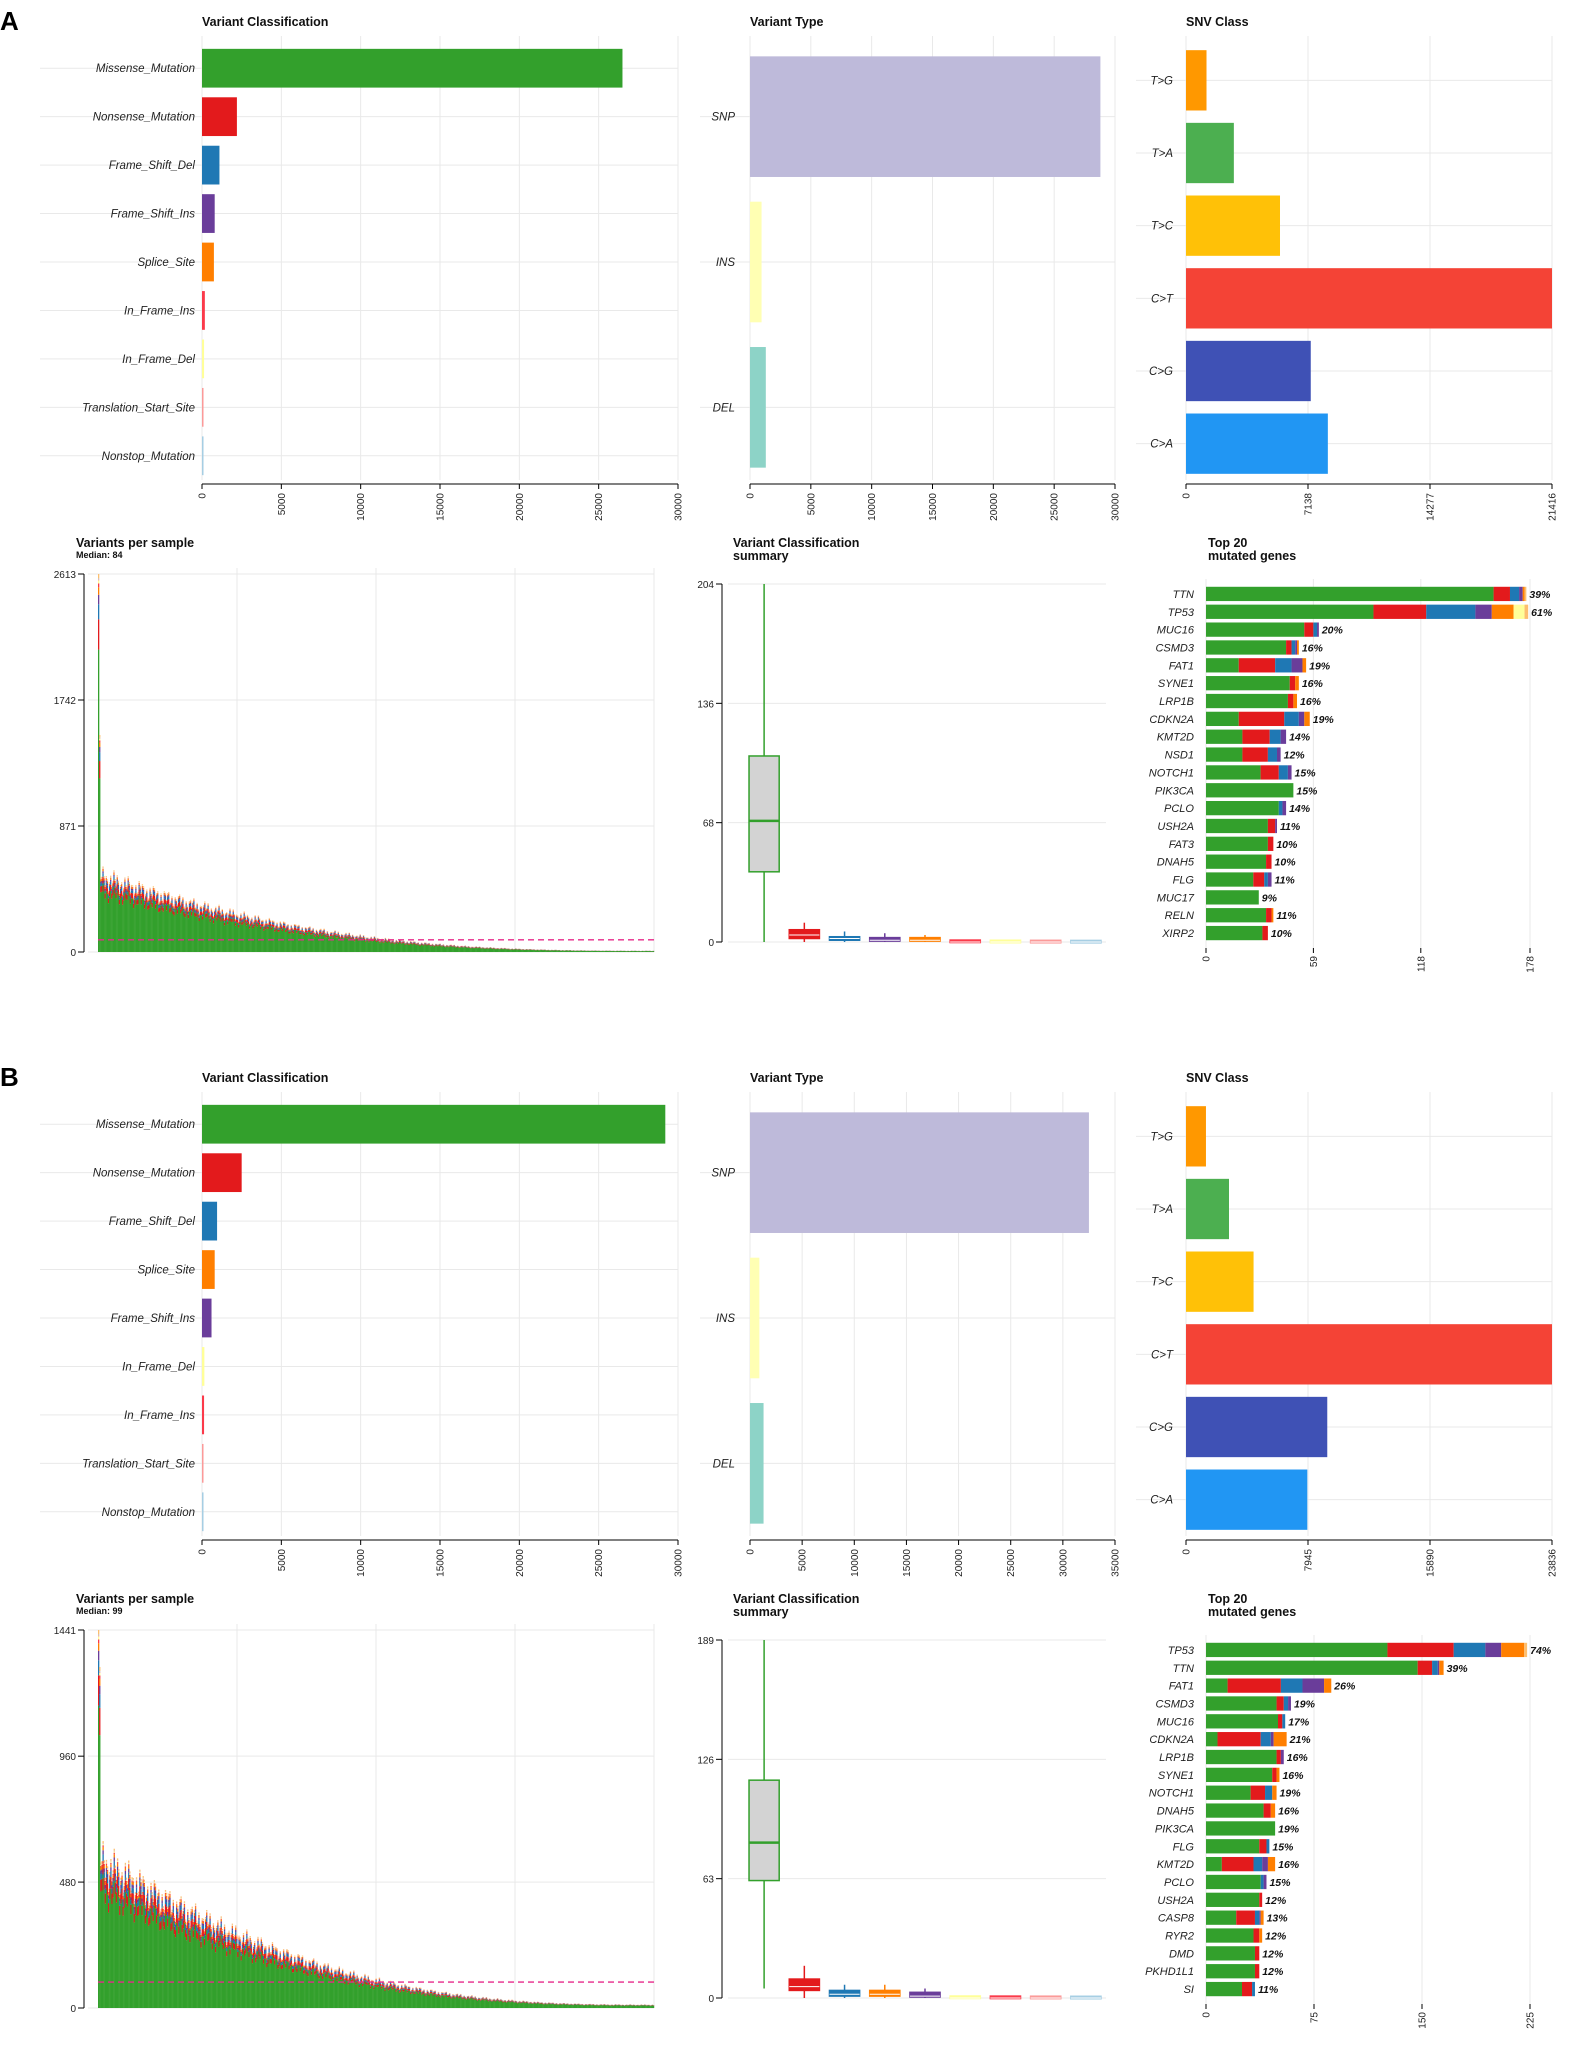  I want to click on category-label: T>G, so click(1161, 81).